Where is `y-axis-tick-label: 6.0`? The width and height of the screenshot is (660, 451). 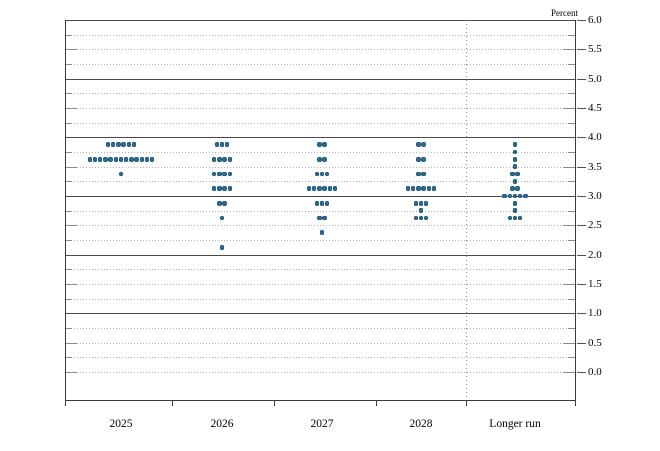 y-axis-tick-label: 6.0 is located at coordinates (595, 20).